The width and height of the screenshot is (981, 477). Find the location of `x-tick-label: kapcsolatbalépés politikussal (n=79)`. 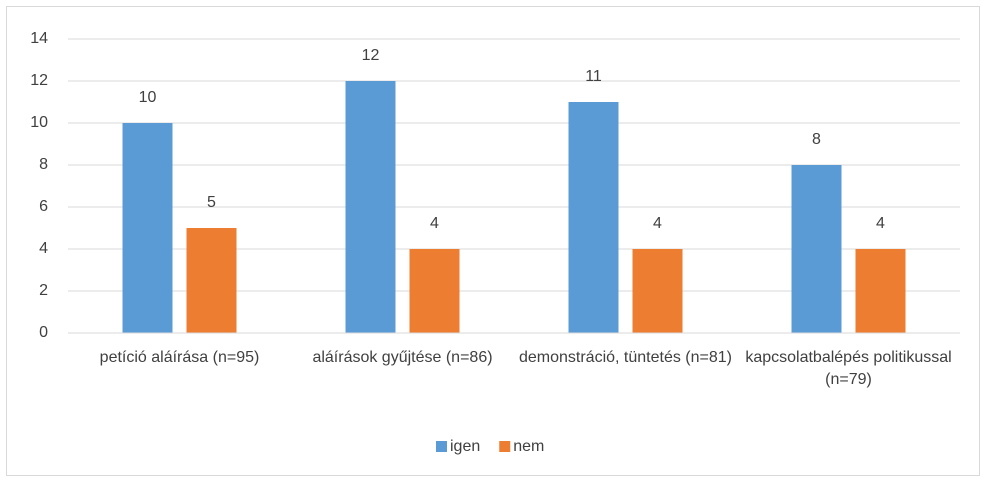

x-tick-label: kapcsolatbalépés politikussal (n=79) is located at coordinates (848, 368).